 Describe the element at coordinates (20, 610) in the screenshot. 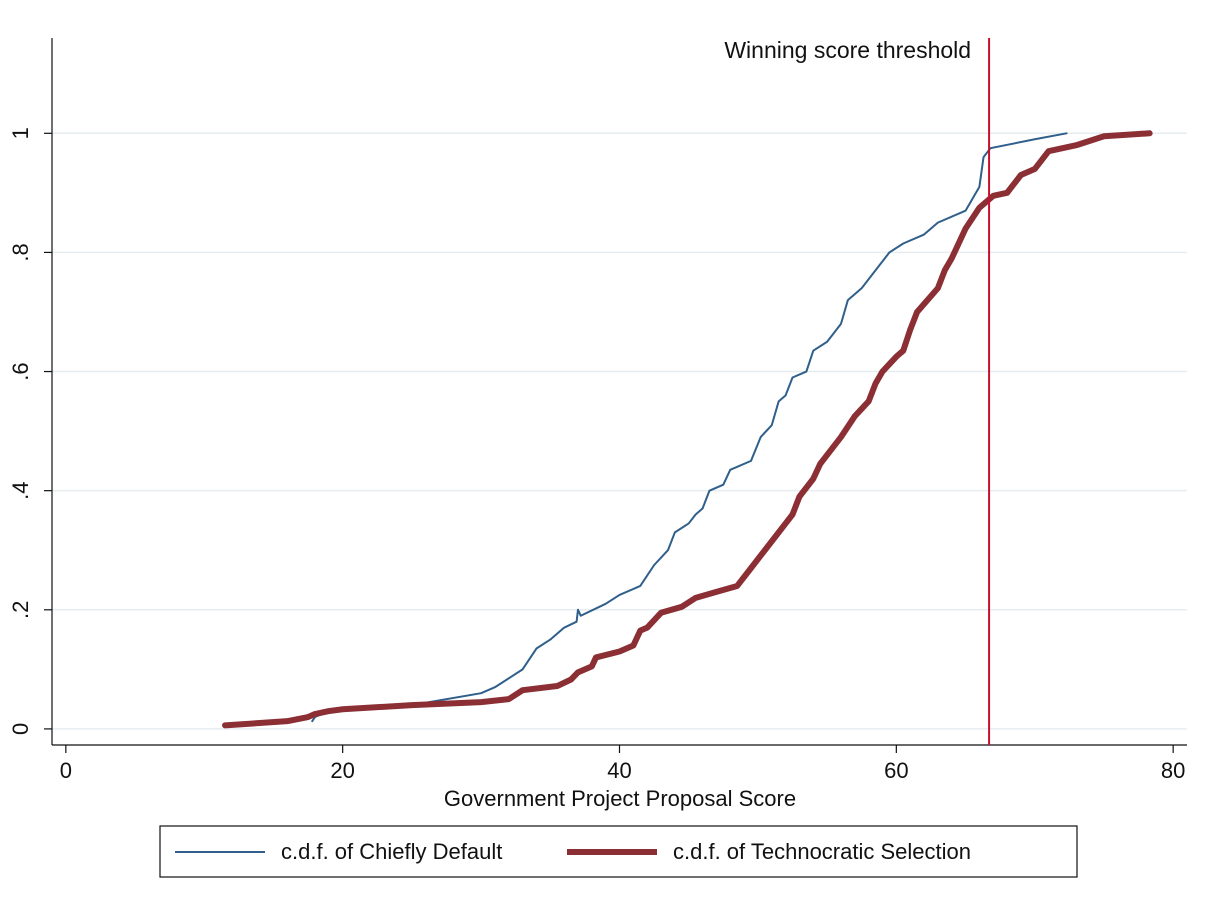

I see `y-tick-label: .2` at that location.